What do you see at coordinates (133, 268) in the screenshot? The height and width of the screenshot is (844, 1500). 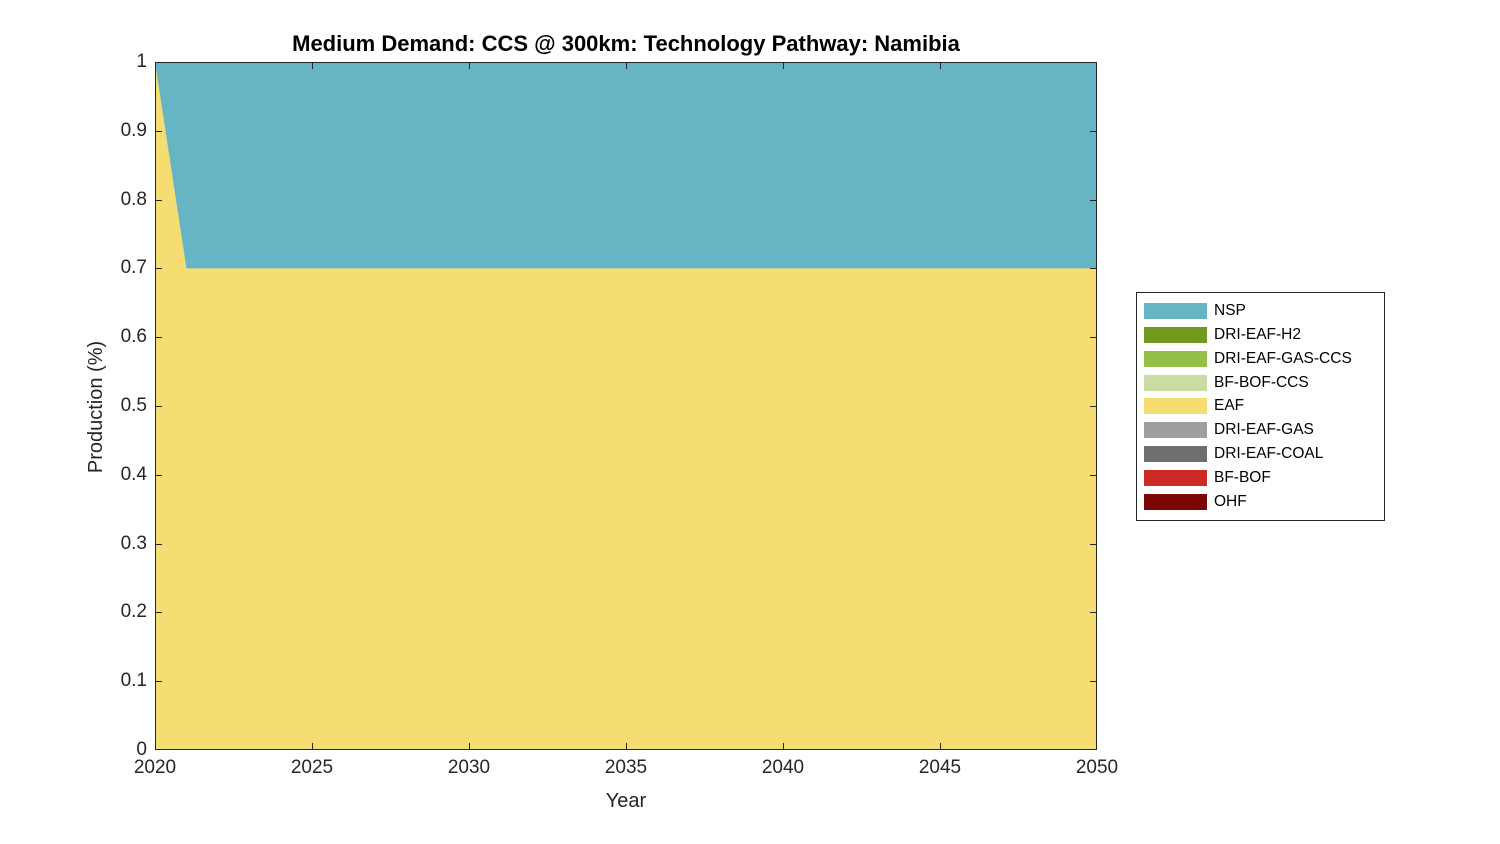 I see `y-axis-tick-label: 0.7` at bounding box center [133, 268].